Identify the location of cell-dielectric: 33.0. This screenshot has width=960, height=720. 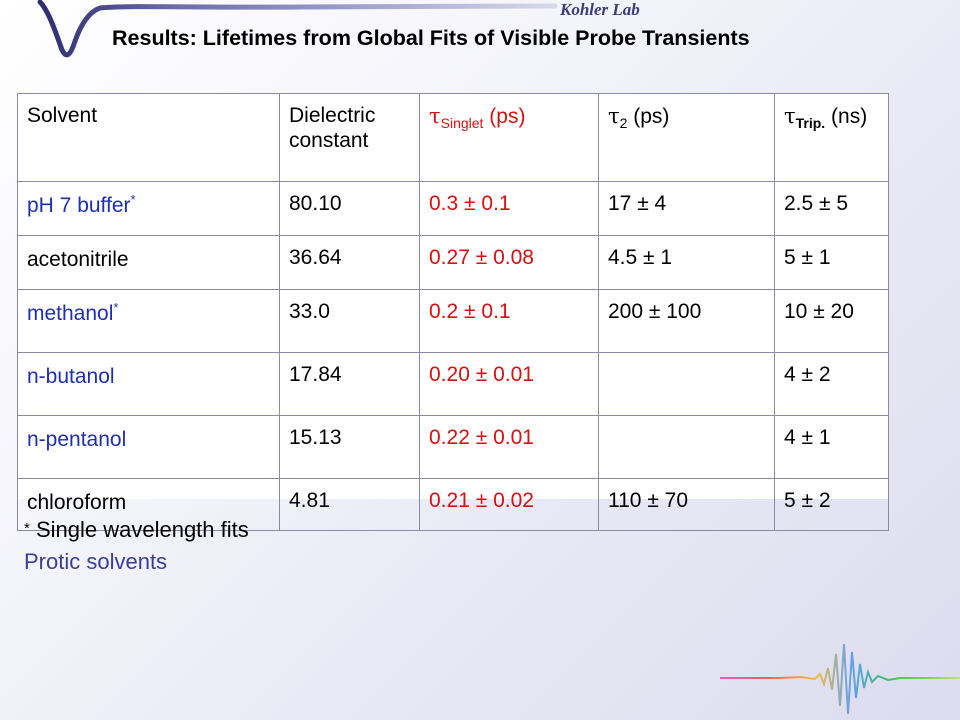
(349, 321).